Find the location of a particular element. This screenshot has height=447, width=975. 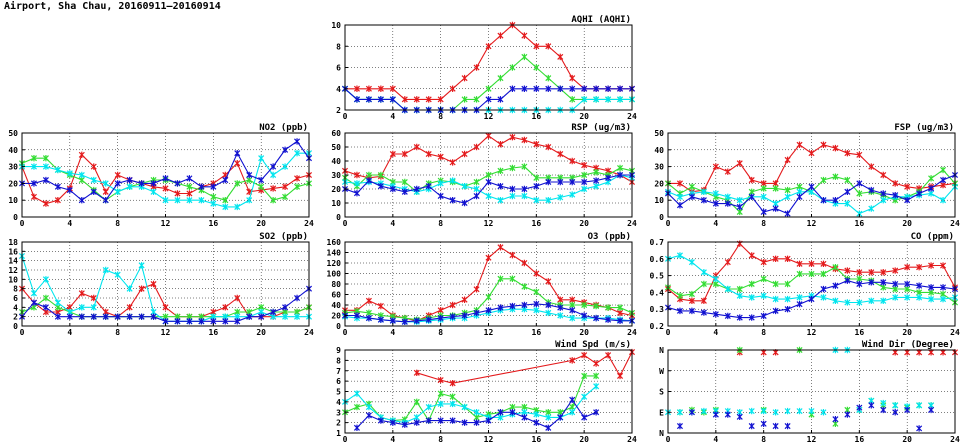

y-tick-label: 6 is located at coordinates (338, 381).